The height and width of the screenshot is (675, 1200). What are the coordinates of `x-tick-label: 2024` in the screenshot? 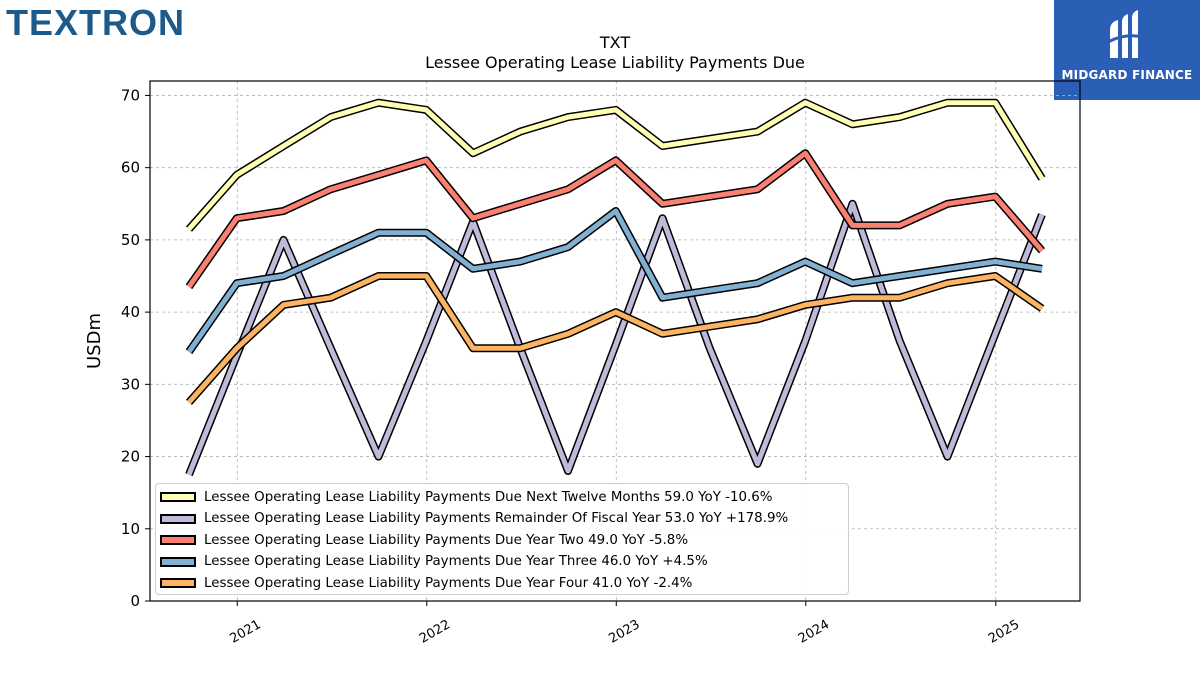 It's located at (814, 632).